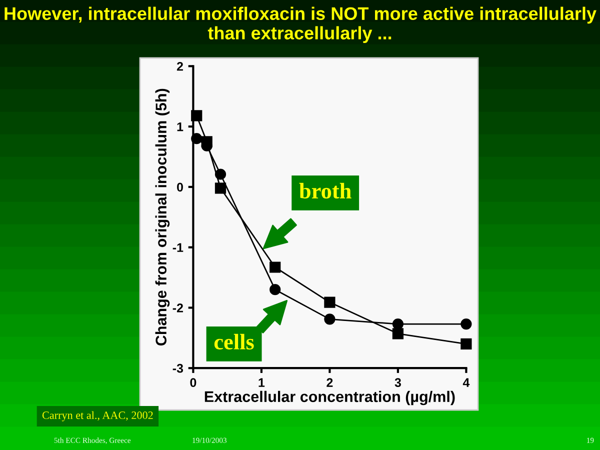 The width and height of the screenshot is (600, 450). What do you see at coordinates (180, 187) in the screenshot?
I see `y-tick-label: 0` at bounding box center [180, 187].